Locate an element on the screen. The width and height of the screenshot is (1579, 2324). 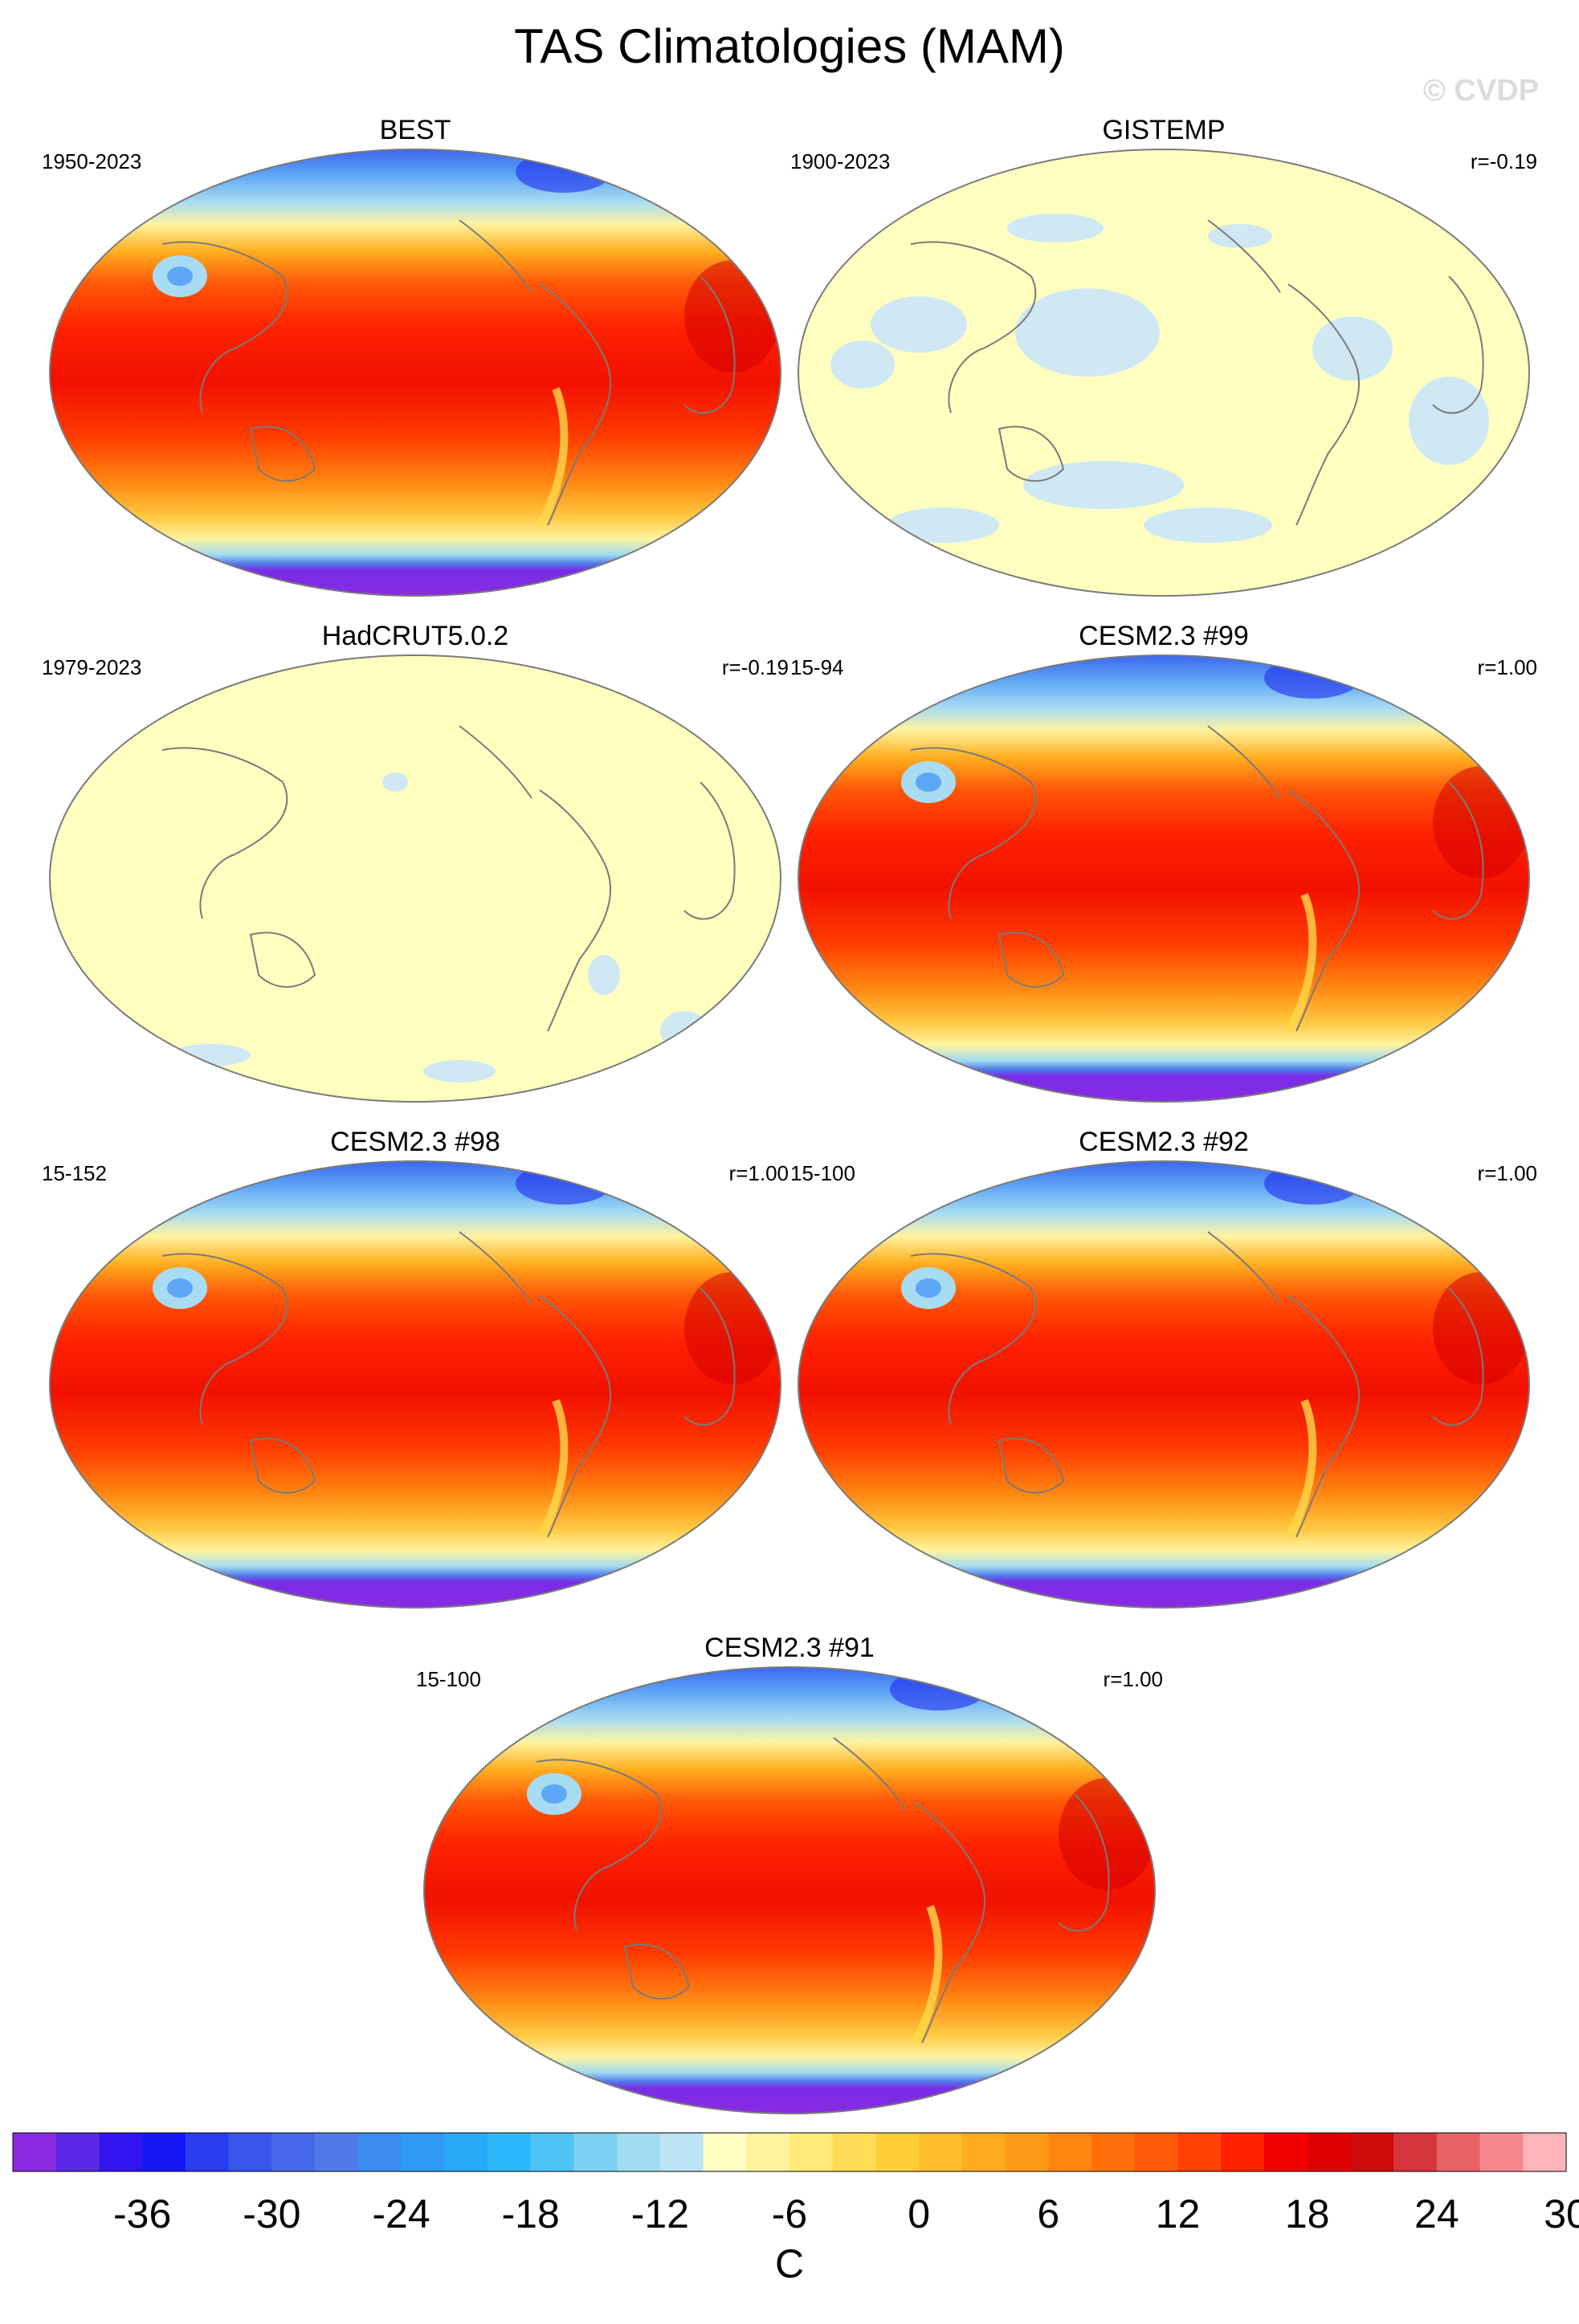
anomaly-field is located at coordinates (415, 879).